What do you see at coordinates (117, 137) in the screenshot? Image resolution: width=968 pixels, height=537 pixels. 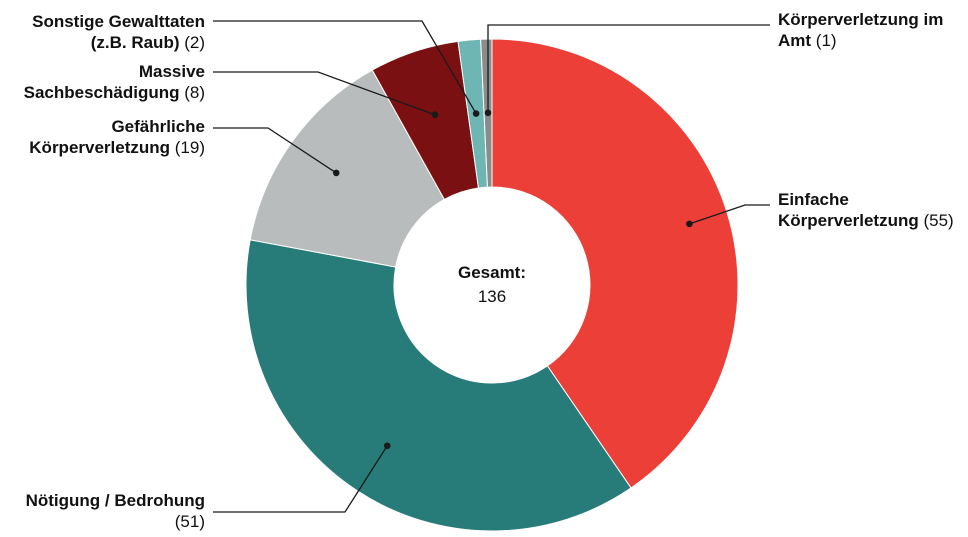 I see `slice-label-2: Gefährliche Körperverletzung (19)` at bounding box center [117, 137].